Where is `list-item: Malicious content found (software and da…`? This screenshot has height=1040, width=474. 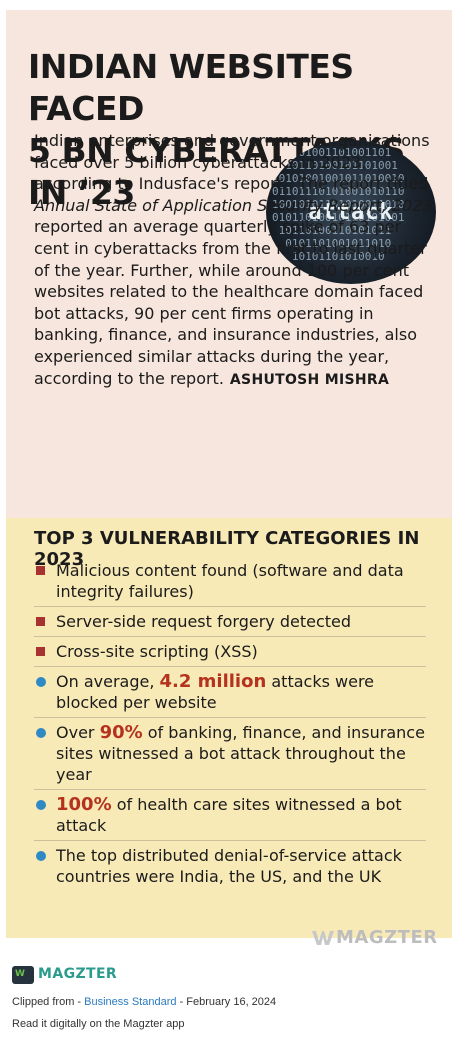
list-item: Malicious content found (software and da… is located at coordinates (230, 581).